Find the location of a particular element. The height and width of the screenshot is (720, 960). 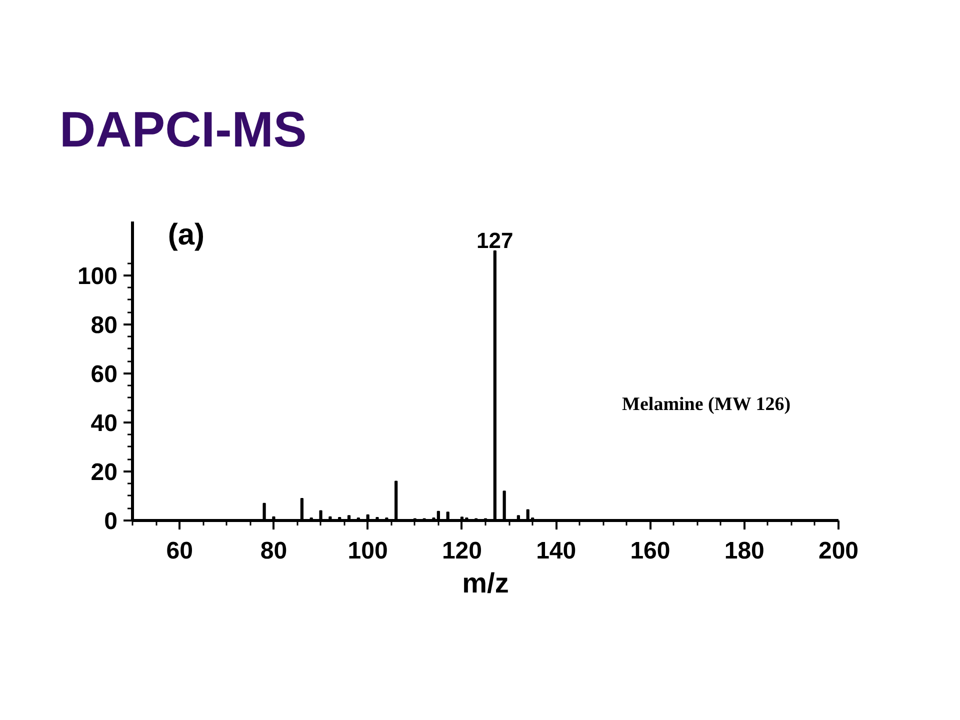

x-tick-label: 100 is located at coordinates (368, 551).